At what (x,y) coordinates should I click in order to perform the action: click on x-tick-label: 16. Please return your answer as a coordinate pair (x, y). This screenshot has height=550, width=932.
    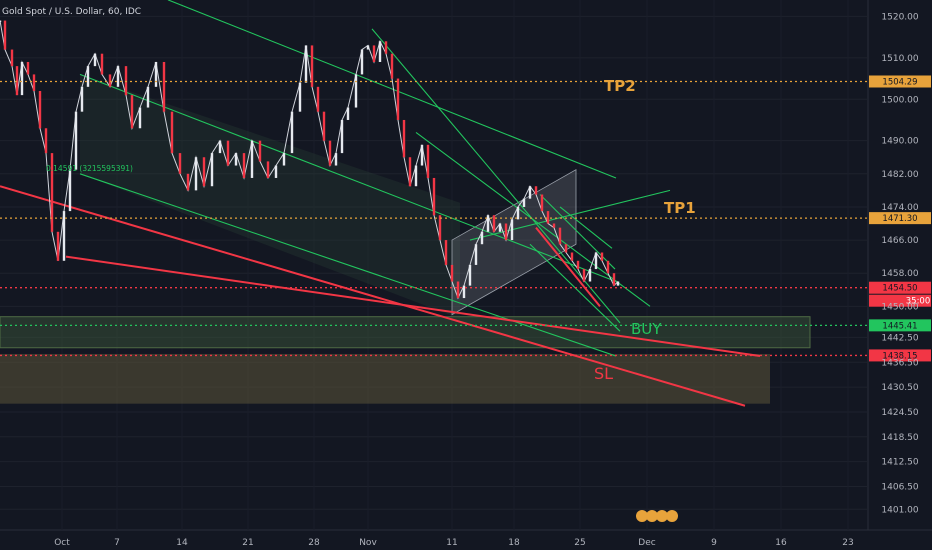
    Looking at the image, I should click on (781, 543).